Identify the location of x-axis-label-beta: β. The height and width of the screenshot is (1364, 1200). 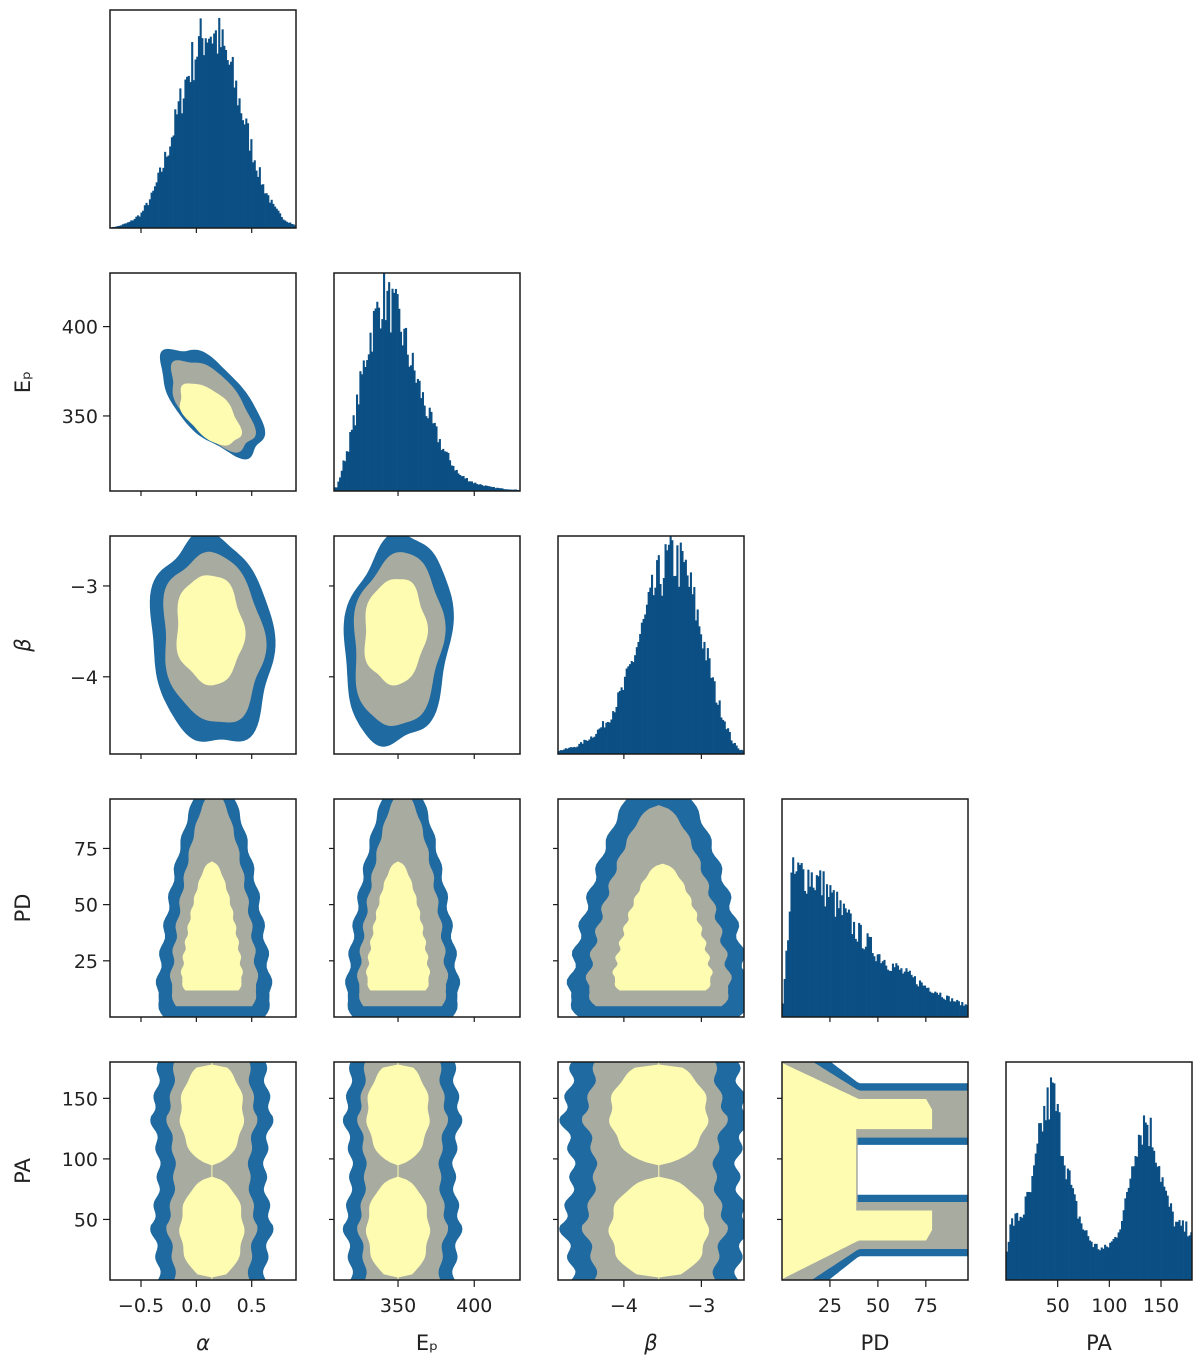
(650, 1343).